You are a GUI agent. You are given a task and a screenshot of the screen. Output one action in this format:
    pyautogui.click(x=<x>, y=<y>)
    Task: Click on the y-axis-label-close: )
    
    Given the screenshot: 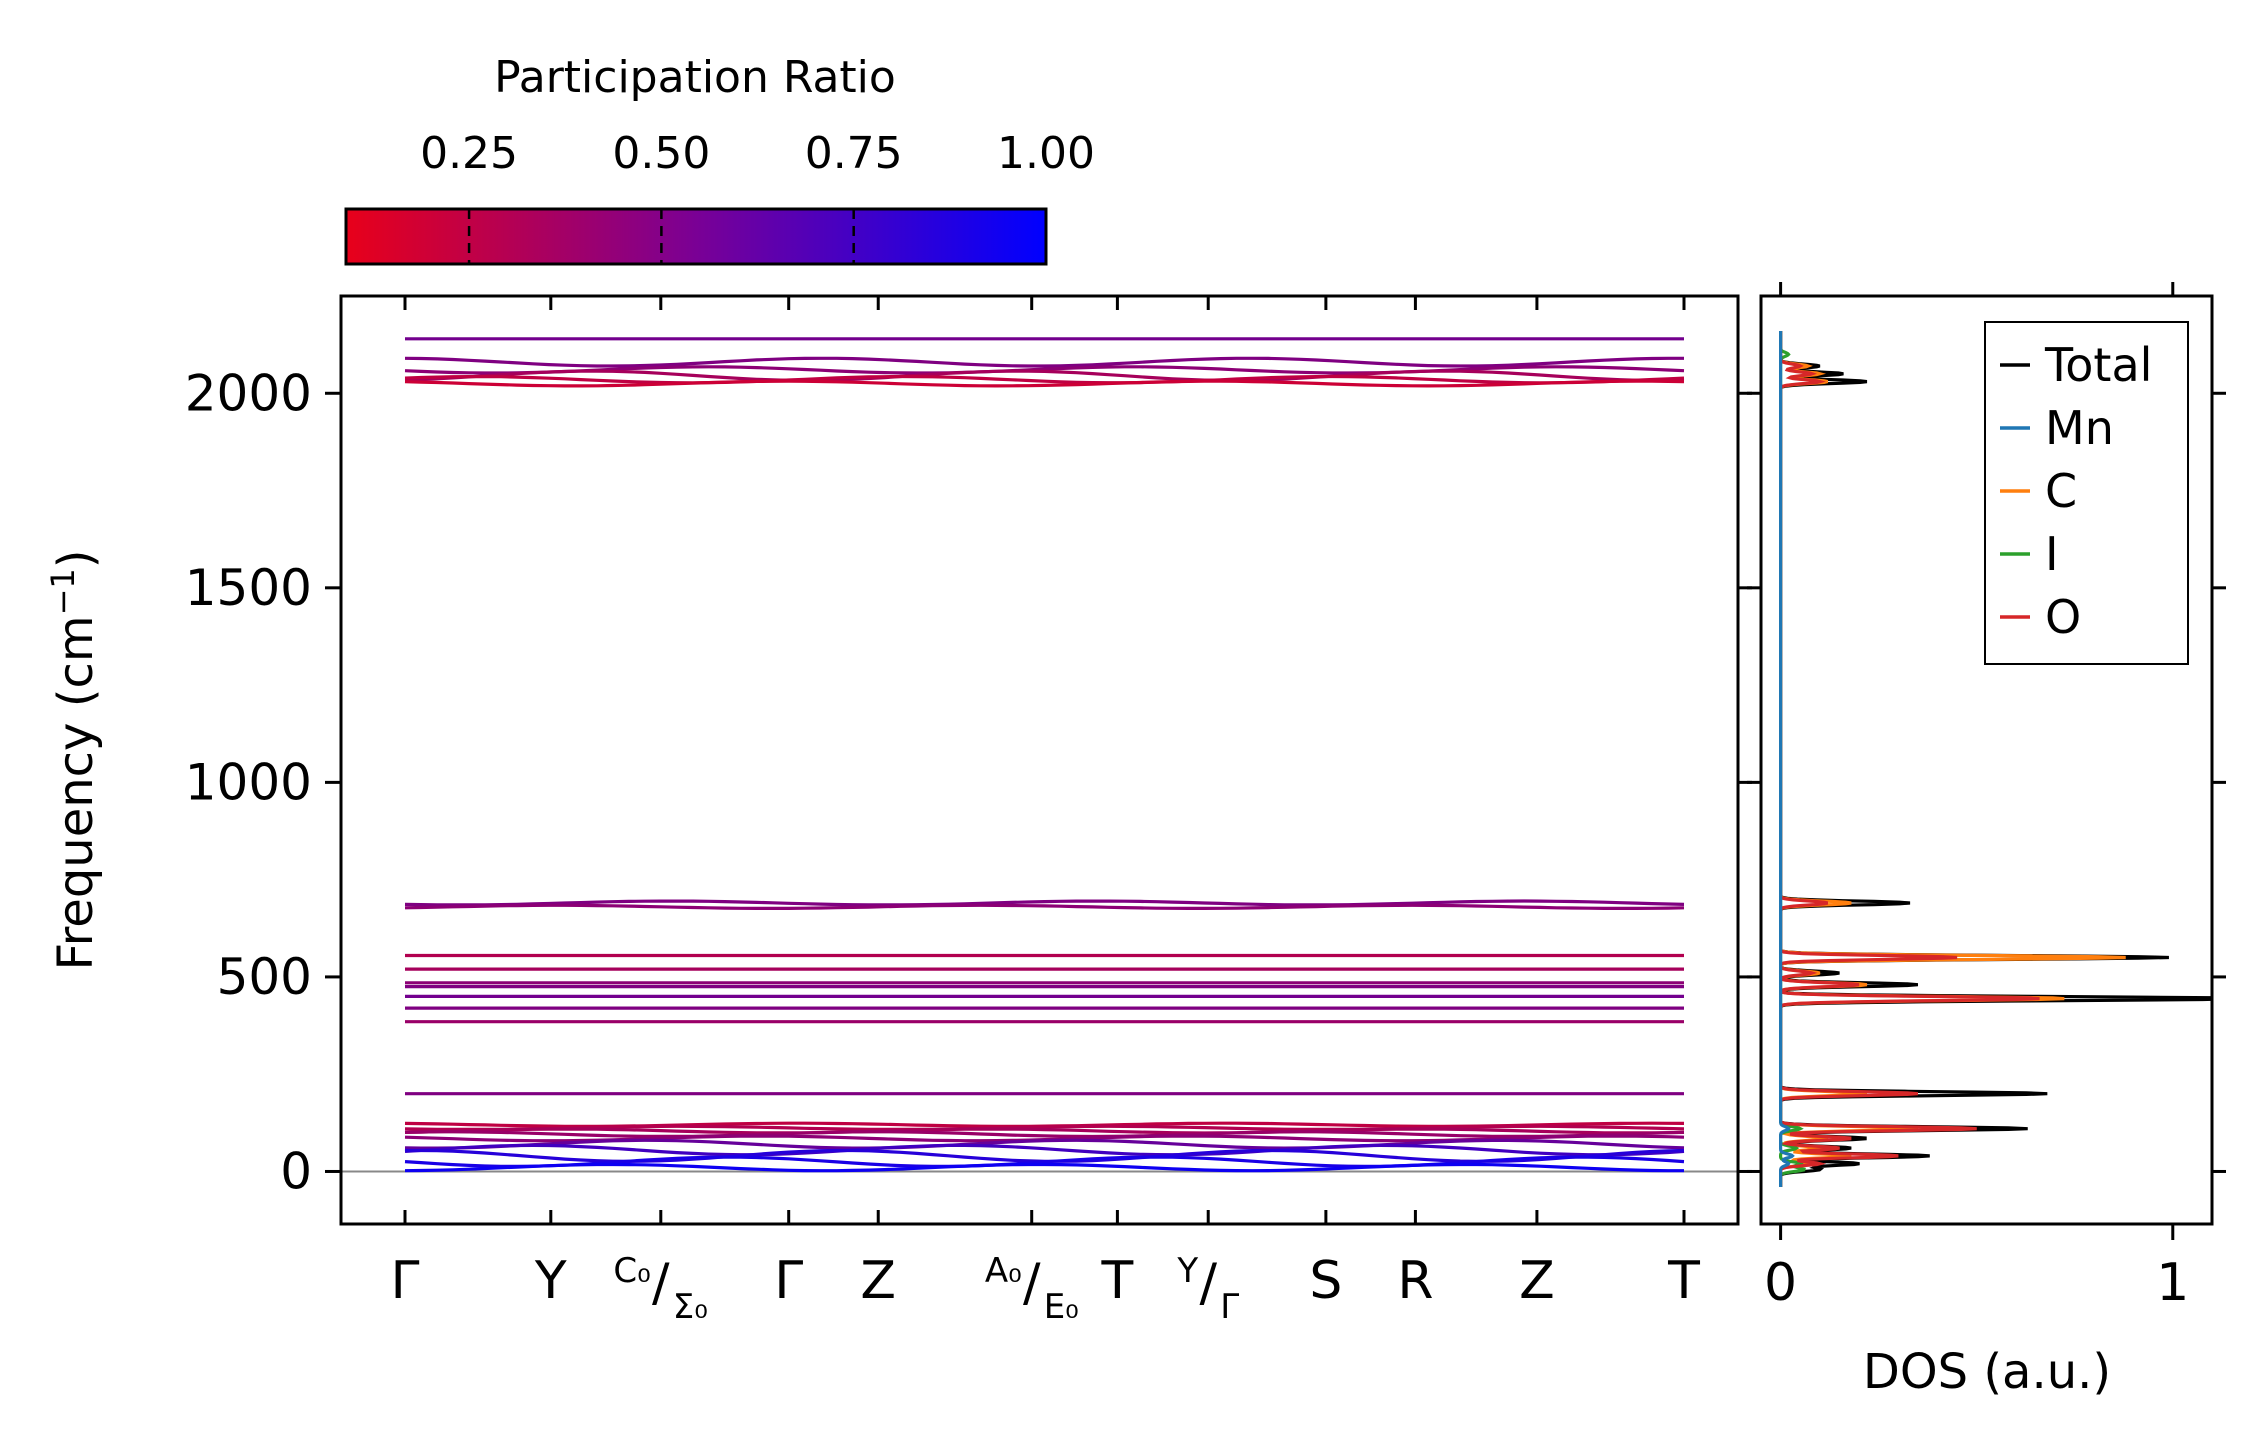 What is the action you would take?
    pyautogui.click(x=76, y=558)
    